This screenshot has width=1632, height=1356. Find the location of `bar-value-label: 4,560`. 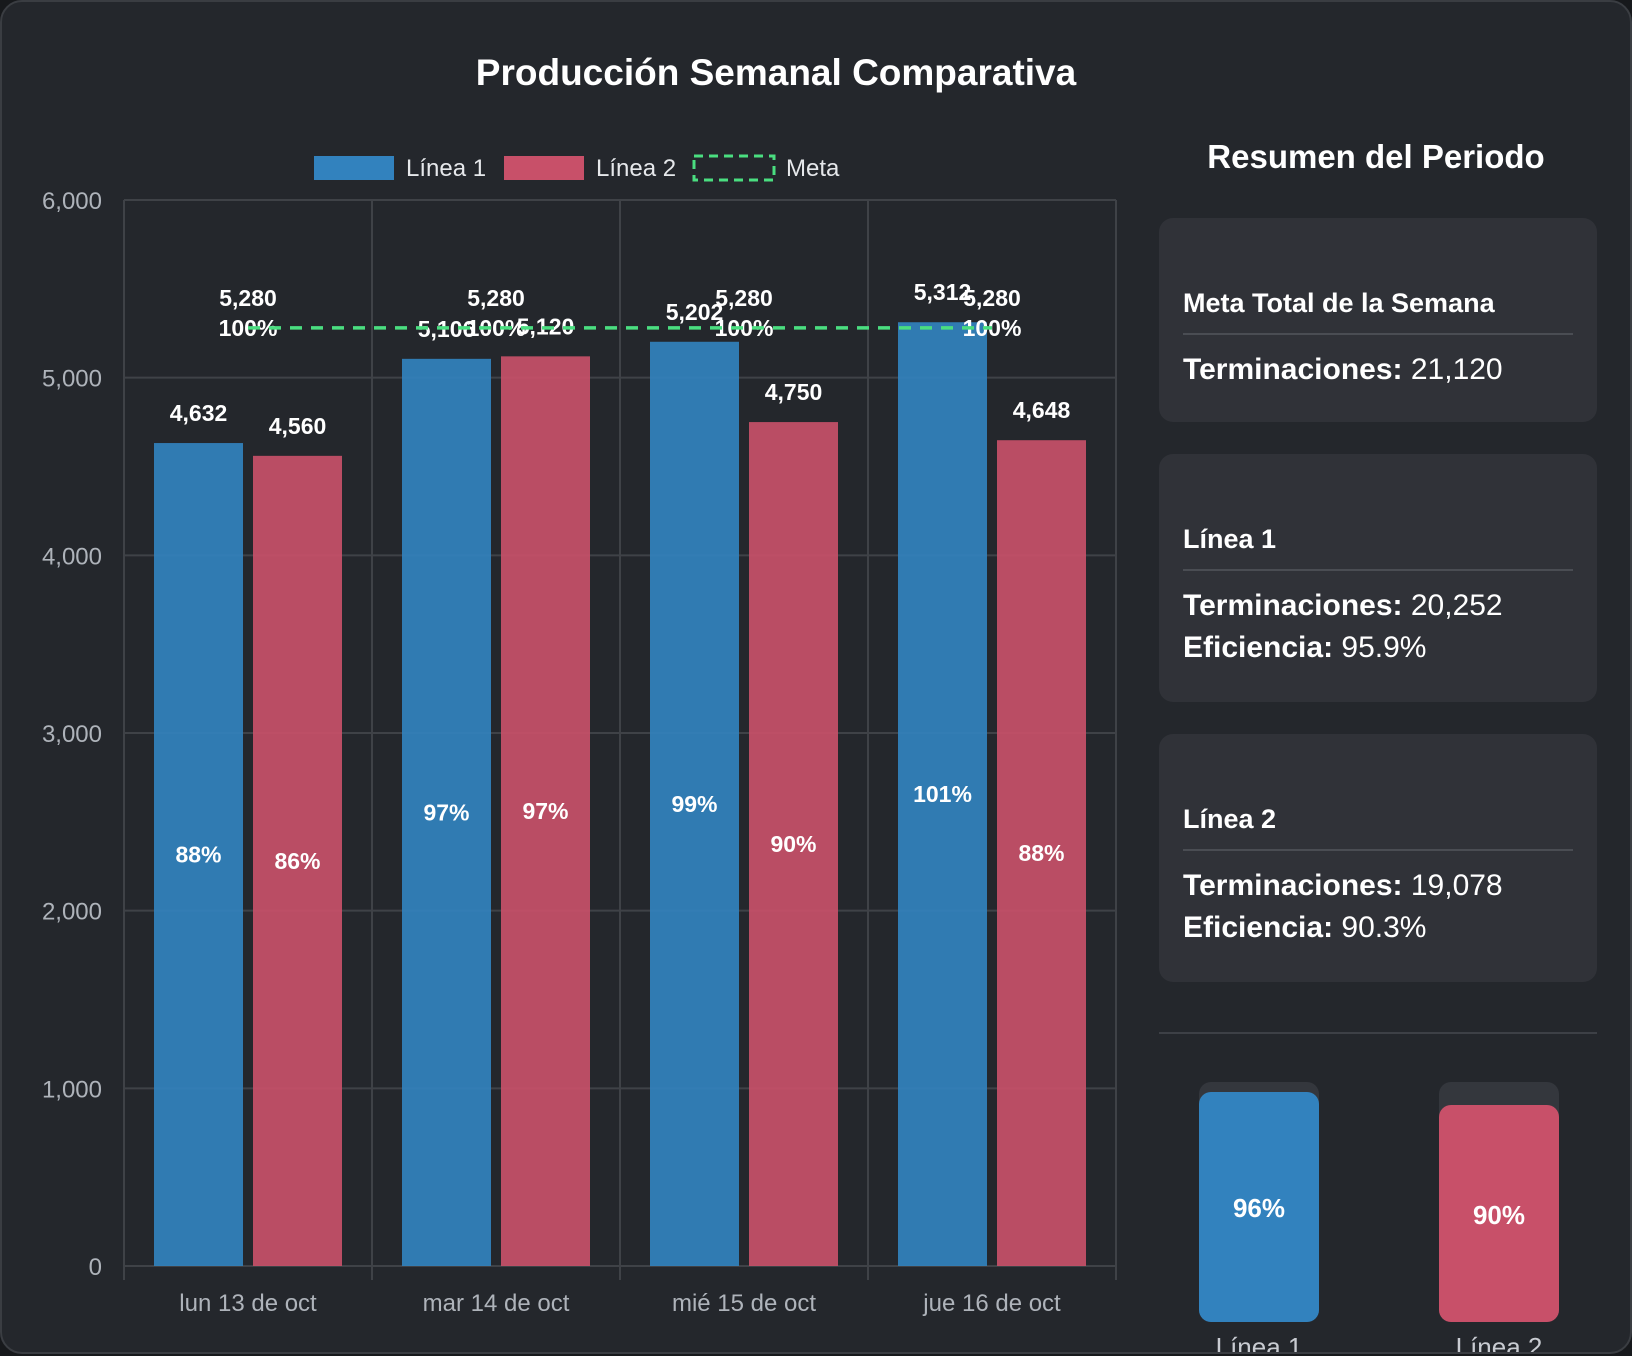

bar-value-label: 4,560 is located at coordinates (298, 426).